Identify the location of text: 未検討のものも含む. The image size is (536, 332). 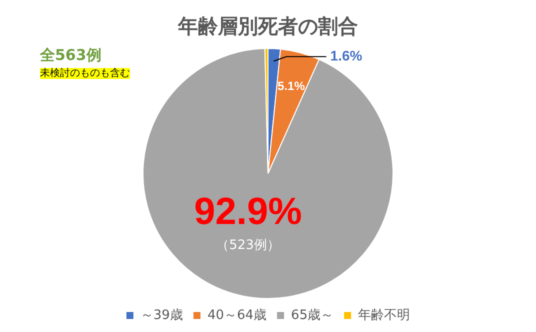
(85, 73).